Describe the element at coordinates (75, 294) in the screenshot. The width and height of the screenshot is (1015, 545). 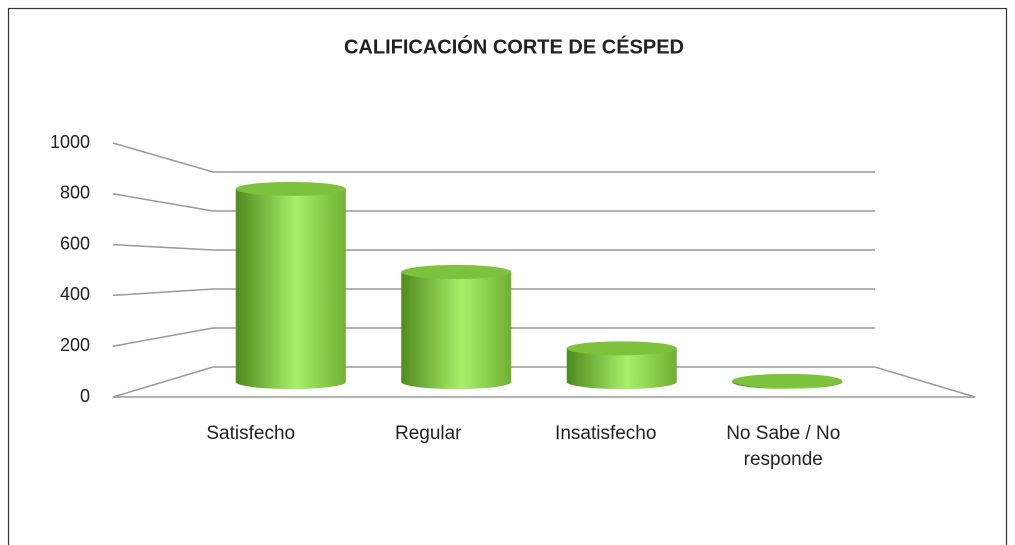
I see `y-tick-label: 400` at that location.